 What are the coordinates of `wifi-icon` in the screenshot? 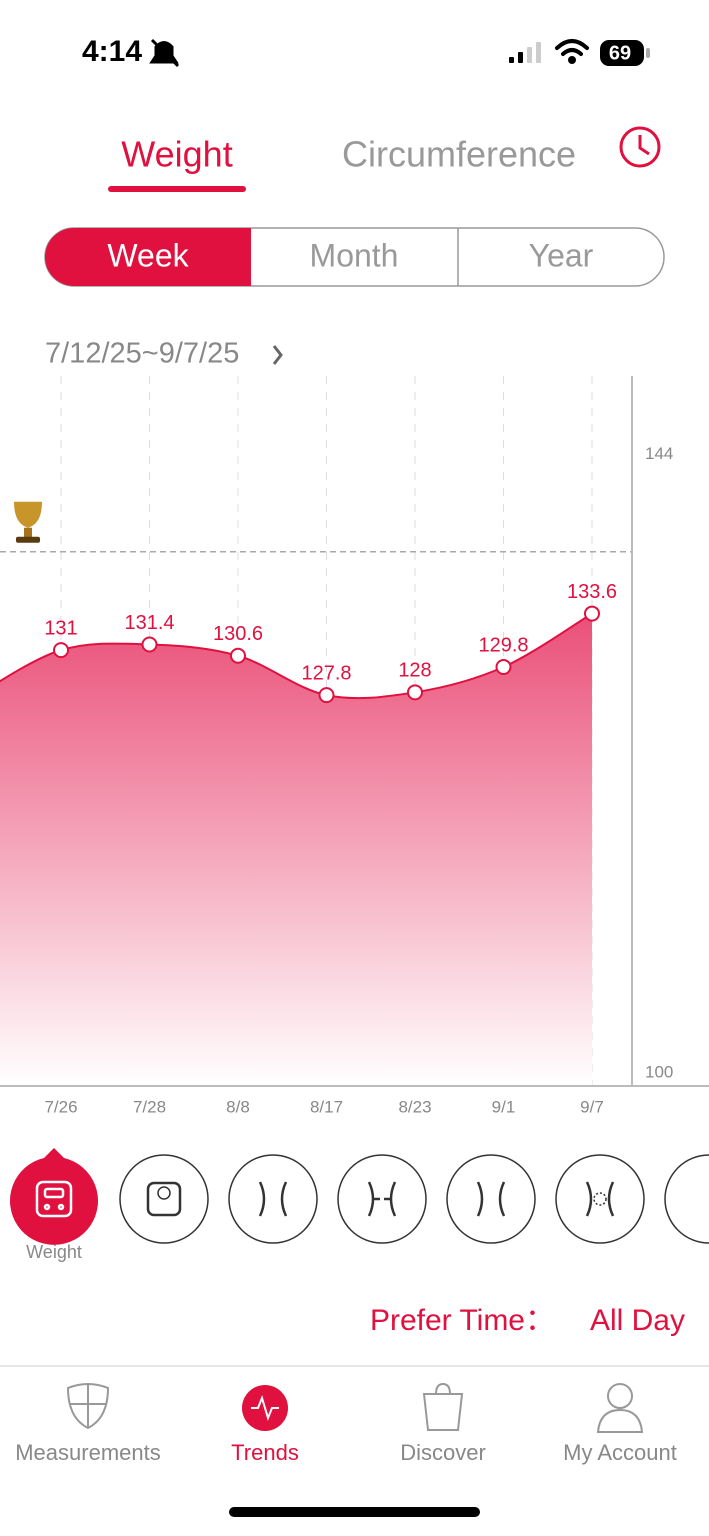 It's located at (572, 51).